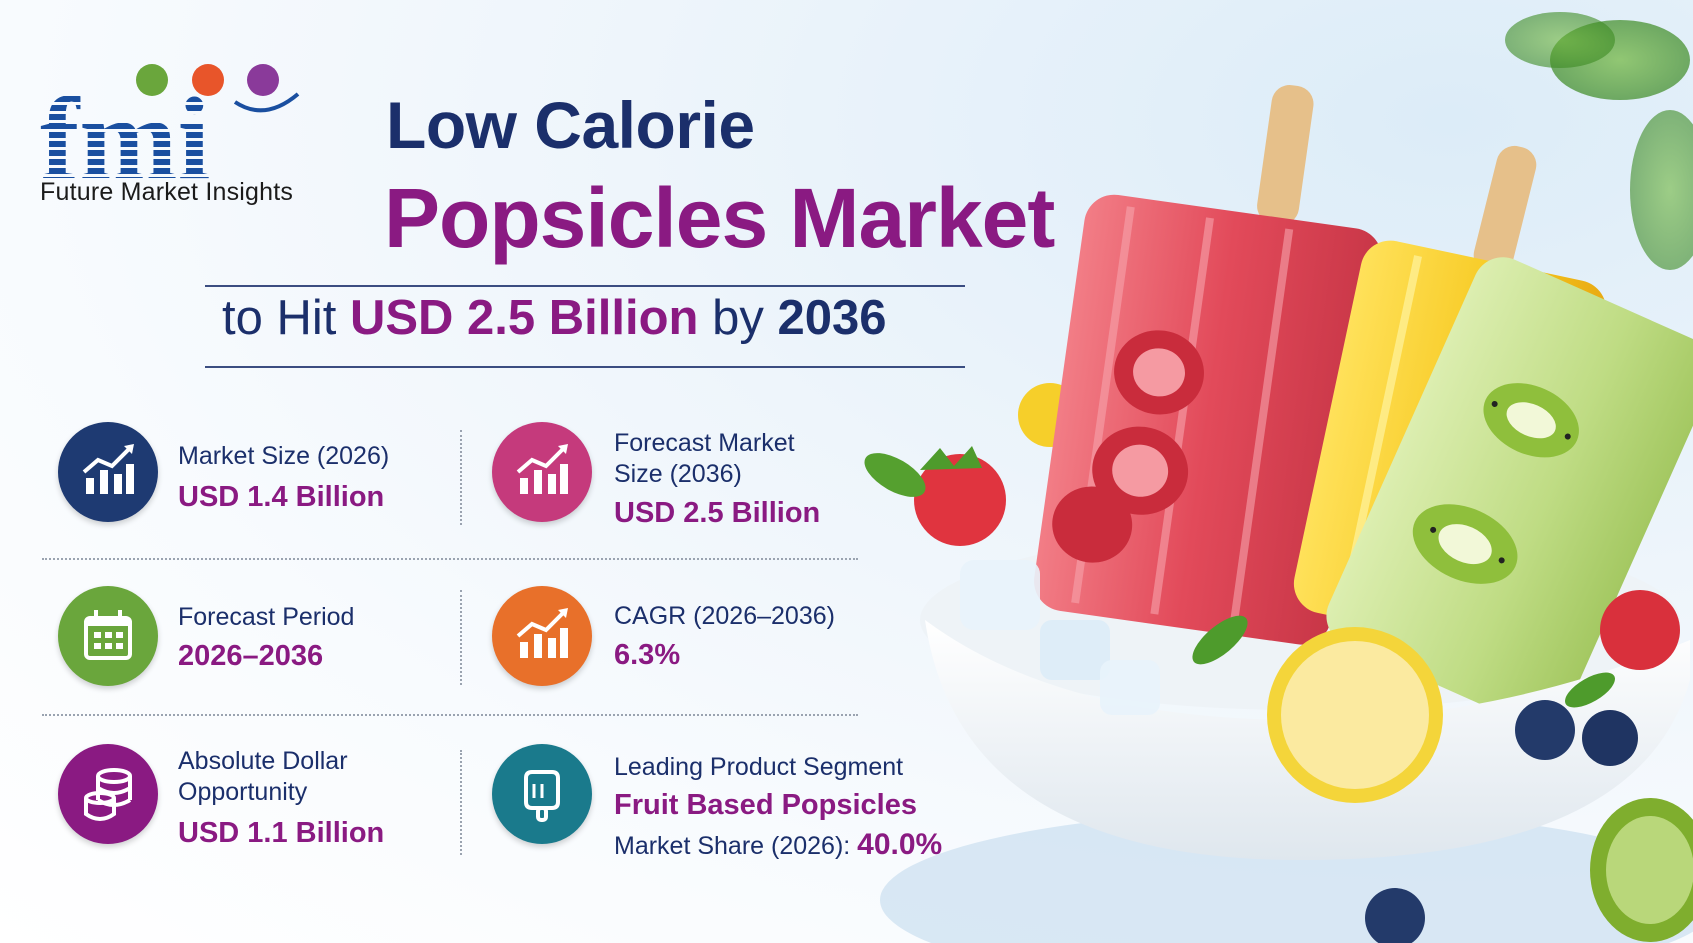  Describe the element at coordinates (704, 459) in the screenshot. I see `stat-label: Forecast Market Size (2036)` at that location.